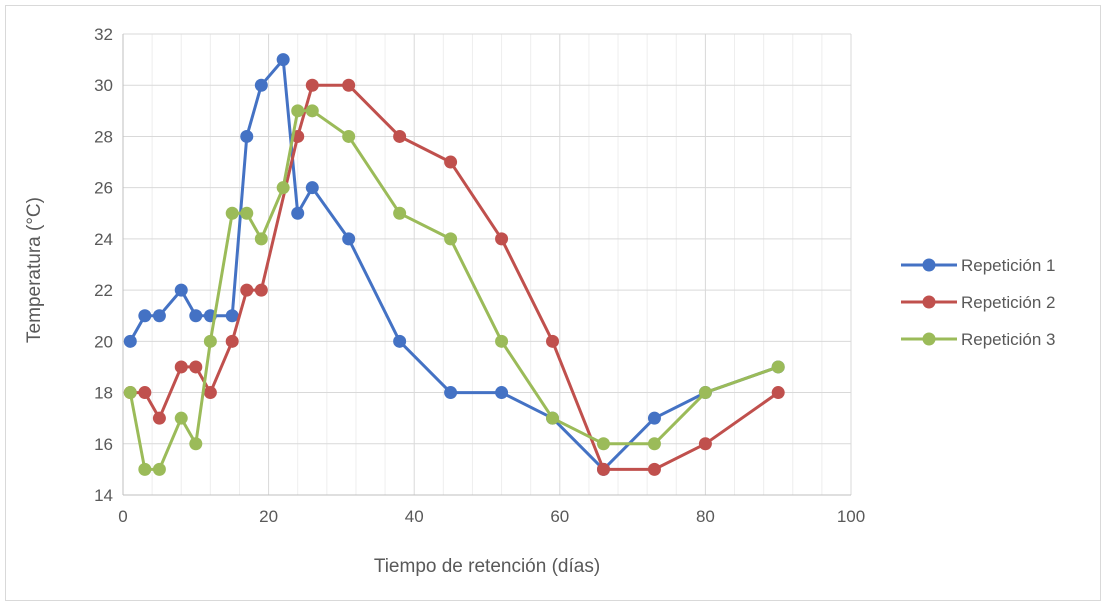 The width and height of the screenshot is (1108, 607). Describe the element at coordinates (559, 516) in the screenshot. I see `x-tick-label: 60` at that location.